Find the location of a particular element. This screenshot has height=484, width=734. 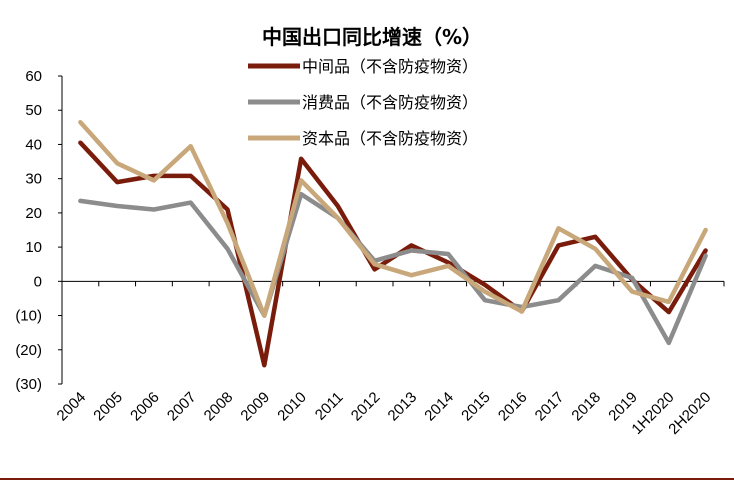

x-tick-label: 2011 is located at coordinates (329, 406).